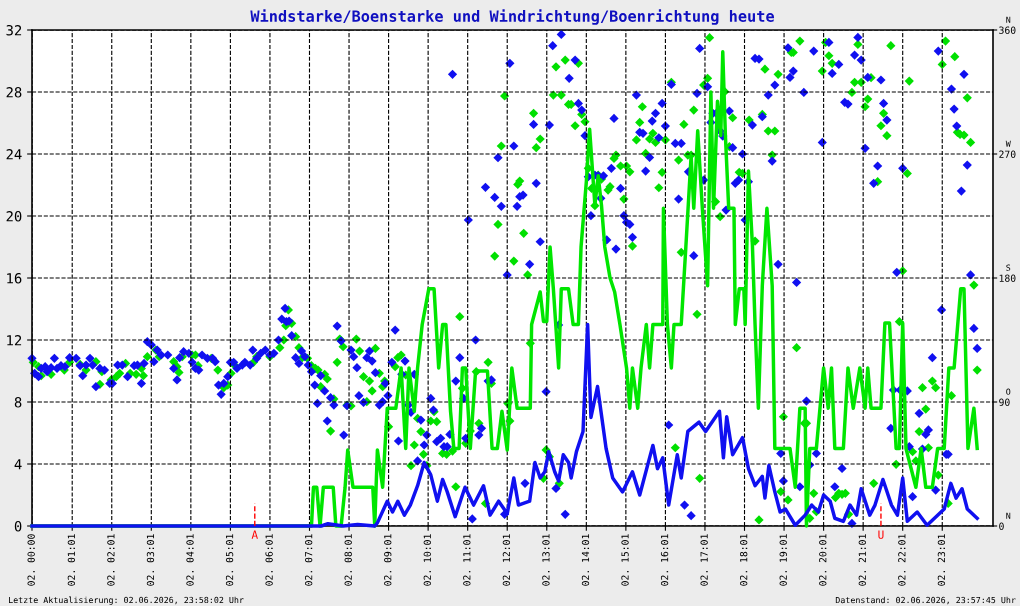  I want to click on x-tick-label: 02. 20:01, so click(823, 560).